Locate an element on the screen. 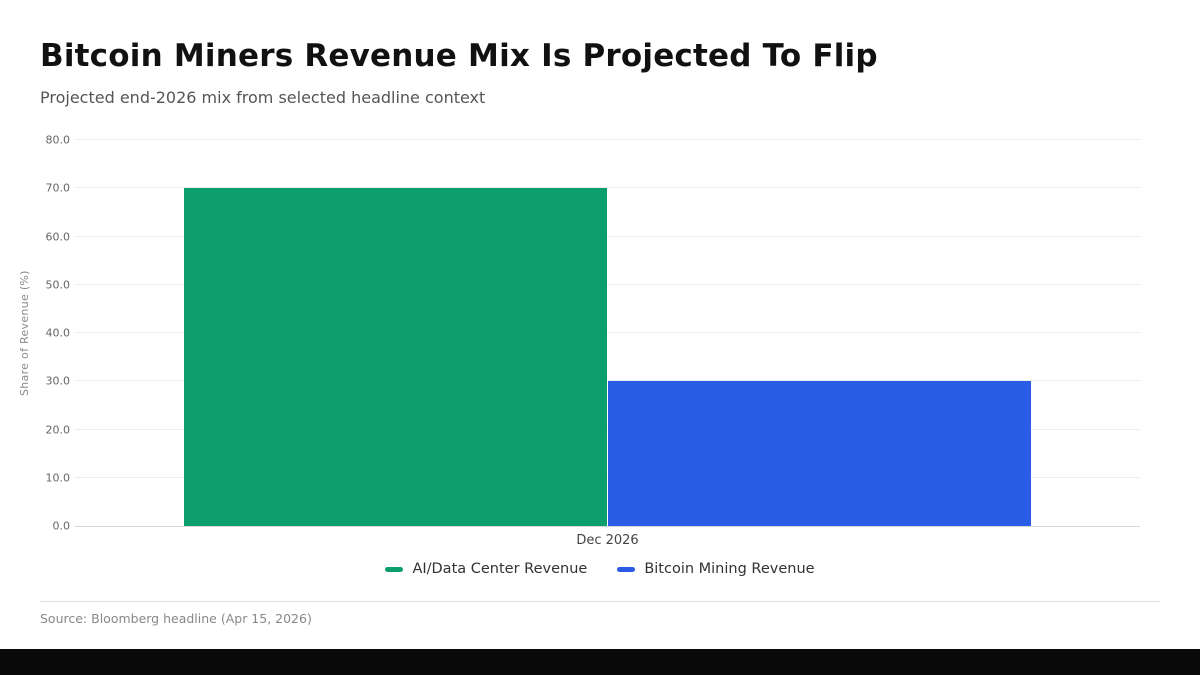 Image resolution: width=1200 pixels, height=675 pixels. y-tick-label: 40.0 is located at coordinates (58, 333).